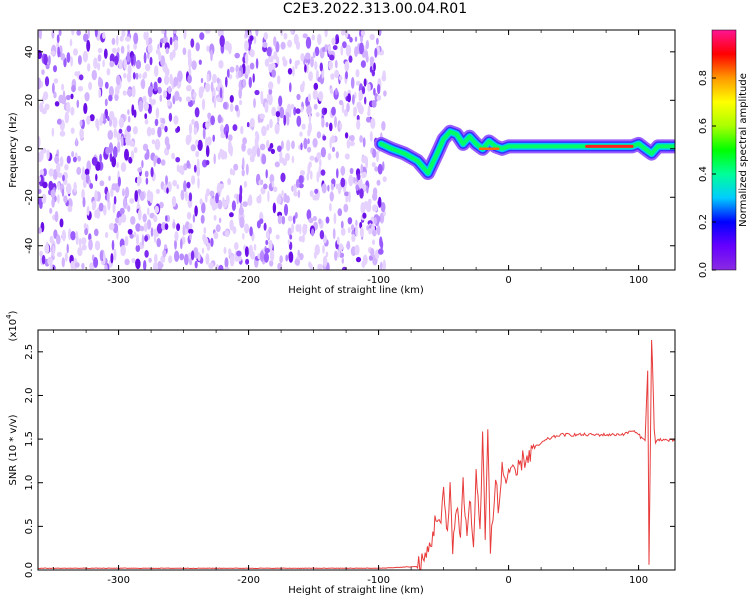  What do you see at coordinates (29, 526) in the screenshot?
I see `snr-y-tick-label: 0.5` at bounding box center [29, 526].